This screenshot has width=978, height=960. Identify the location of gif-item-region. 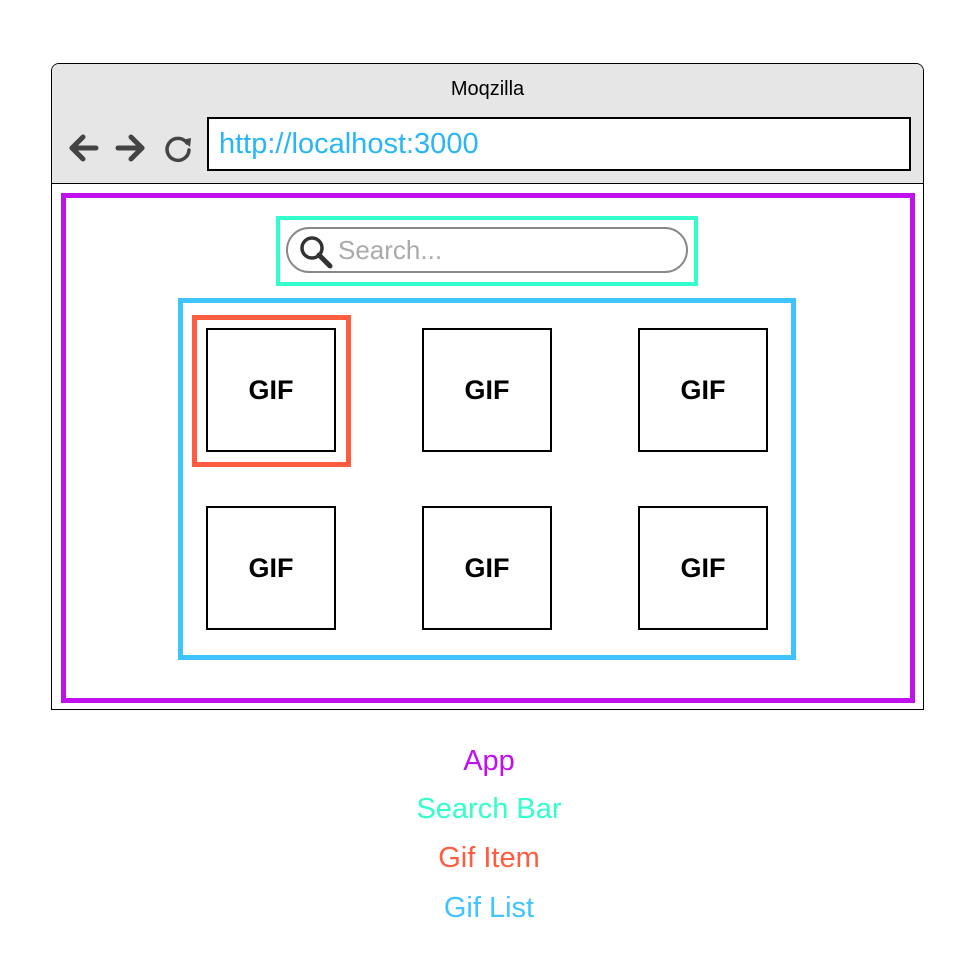
(271, 391).